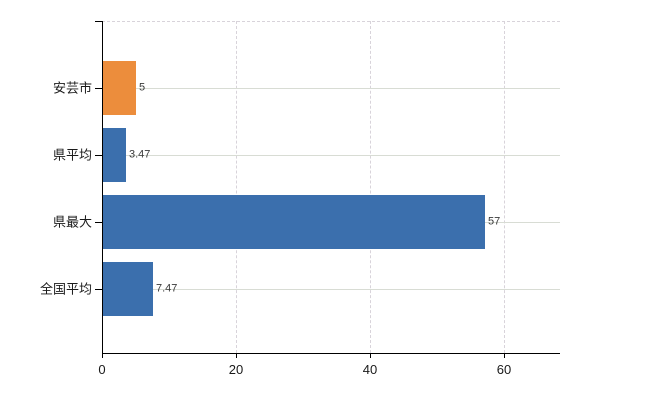  What do you see at coordinates (72, 222) in the screenshot?
I see `category-label: 県最大` at bounding box center [72, 222].